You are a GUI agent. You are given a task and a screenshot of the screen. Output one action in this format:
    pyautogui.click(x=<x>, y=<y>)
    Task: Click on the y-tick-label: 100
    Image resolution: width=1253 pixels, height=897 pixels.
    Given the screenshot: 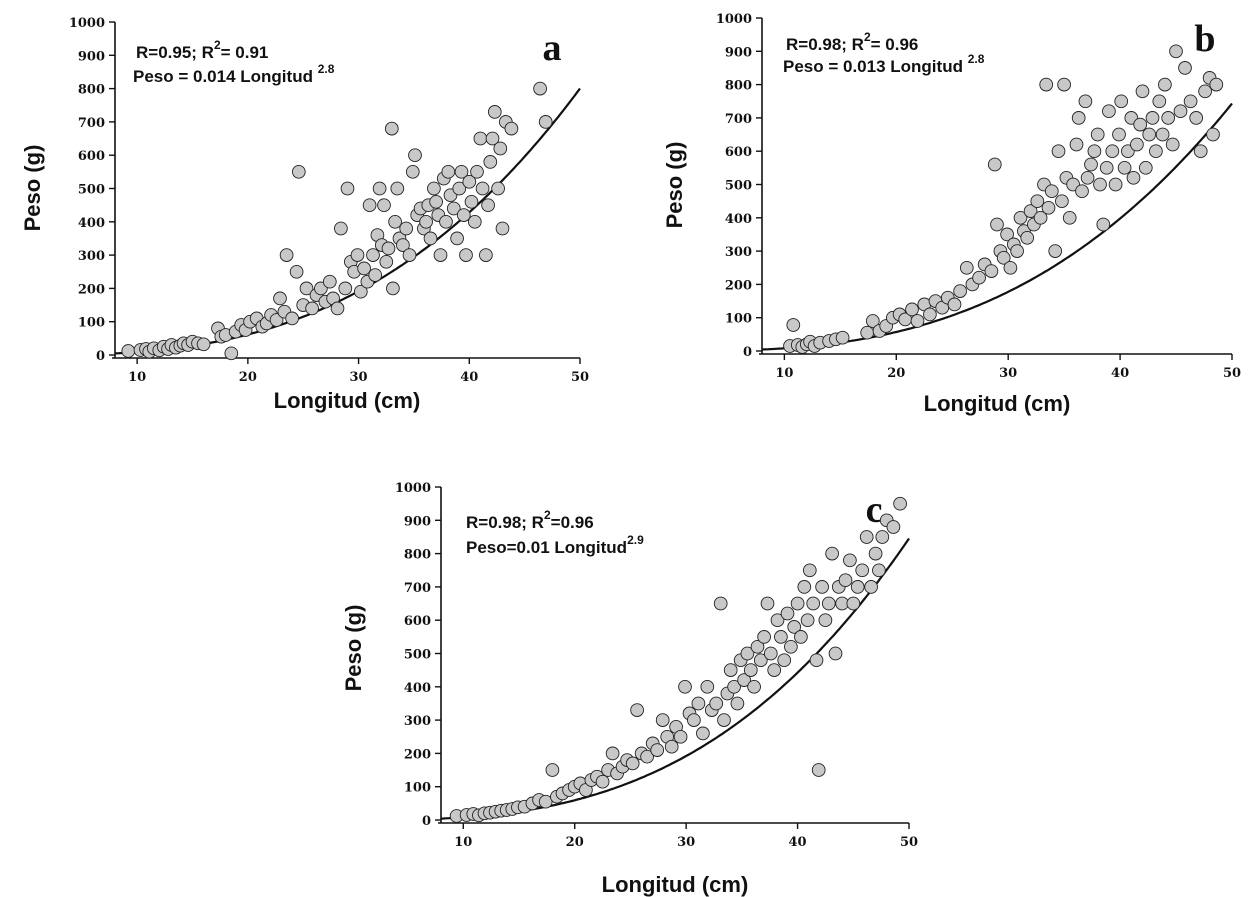 What is the action you would take?
    pyautogui.click(x=91, y=323)
    